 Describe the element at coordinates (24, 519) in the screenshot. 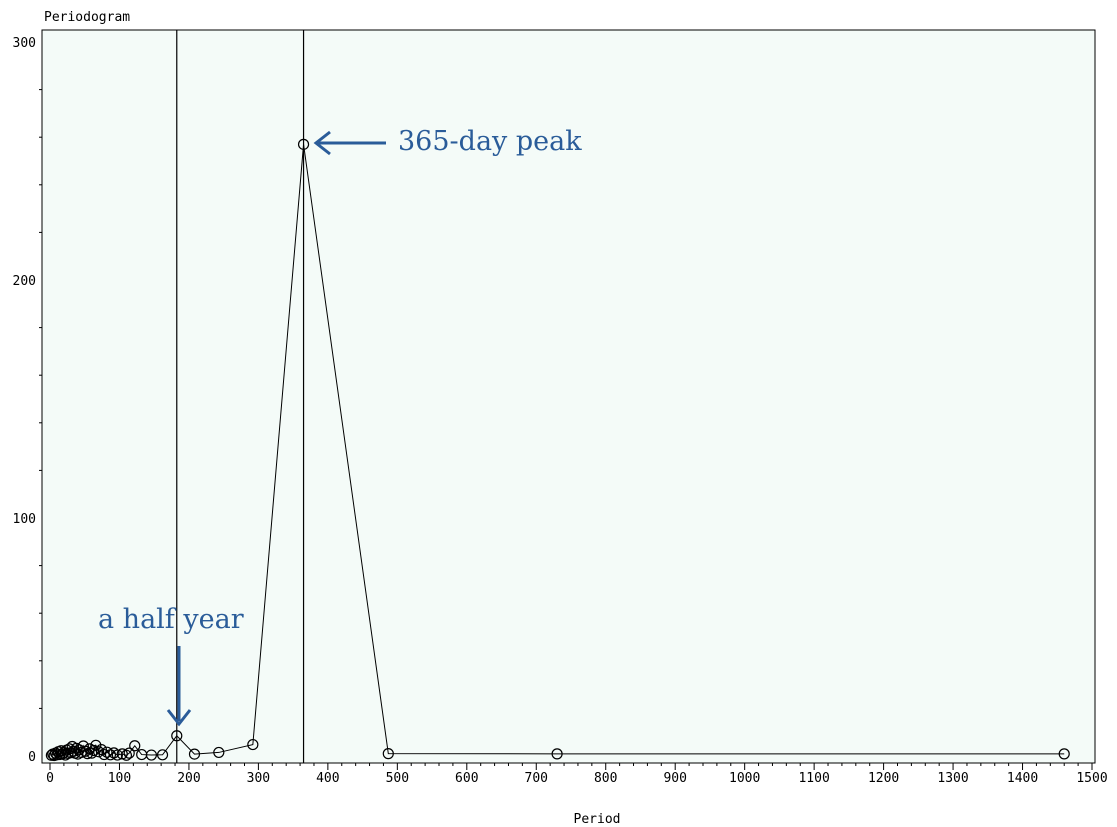

I see `y-tick-label-100: 100` at that location.